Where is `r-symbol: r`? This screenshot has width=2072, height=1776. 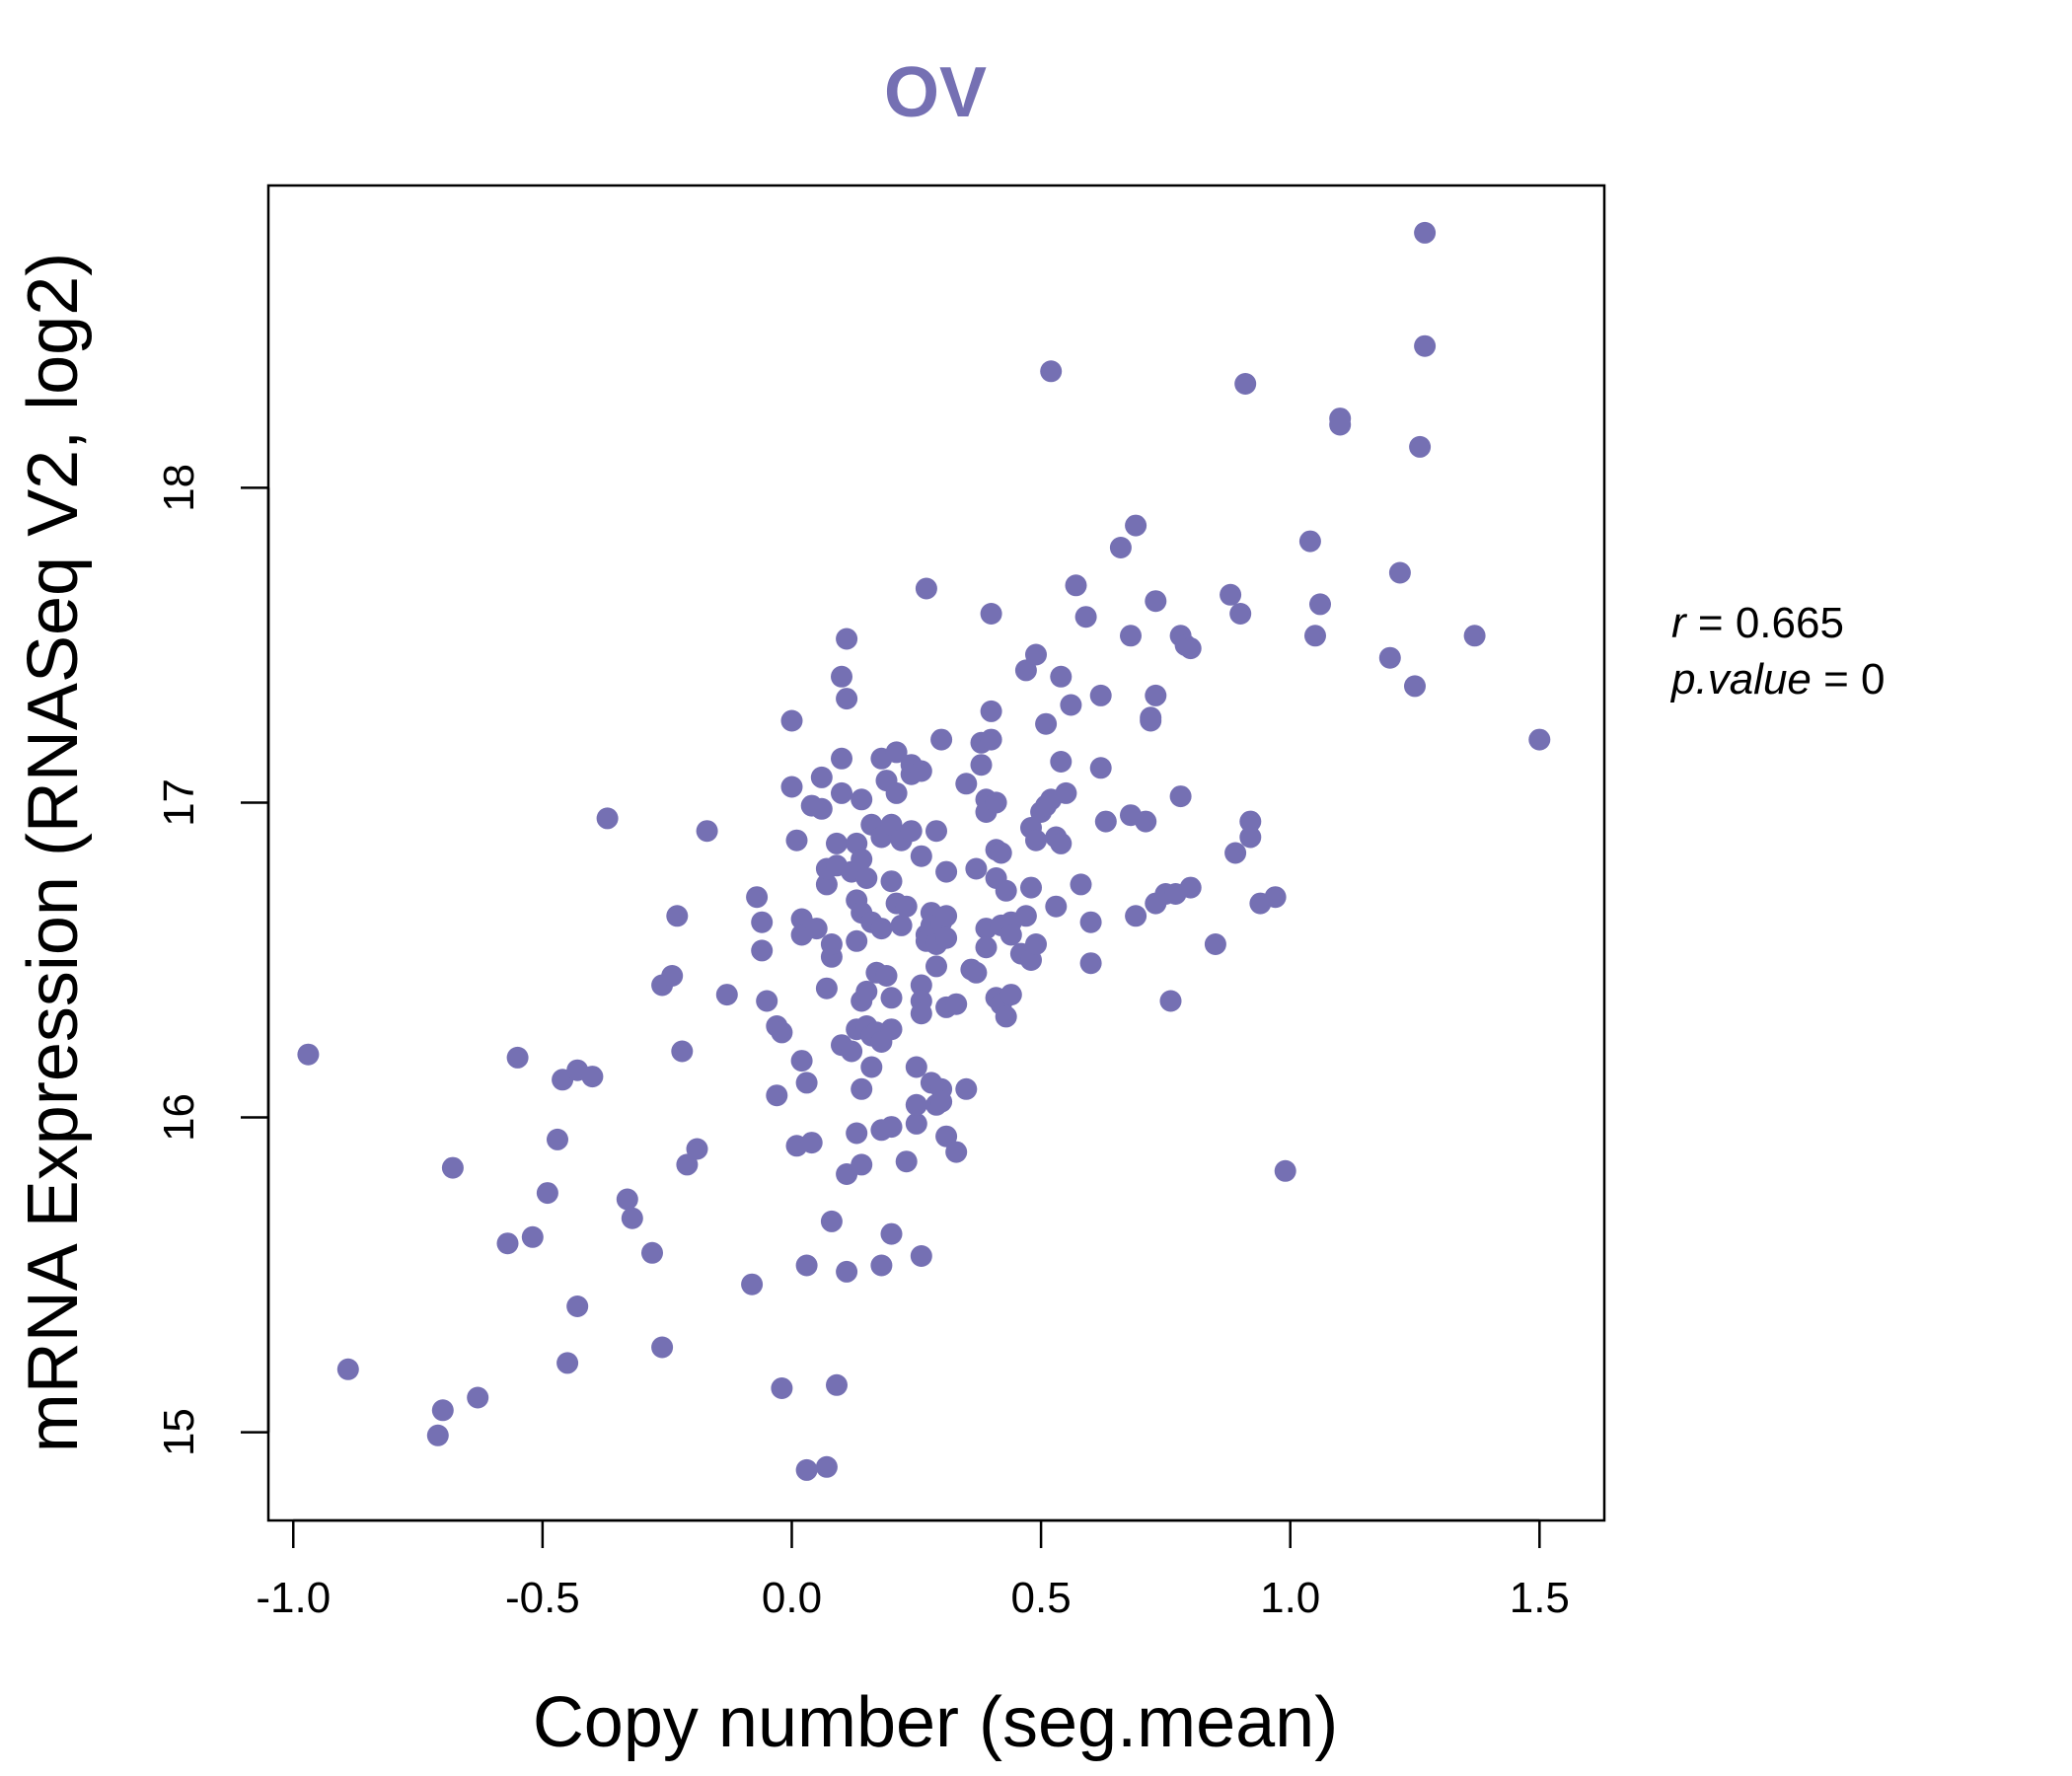 r-symbol: r is located at coordinates (1680, 623).